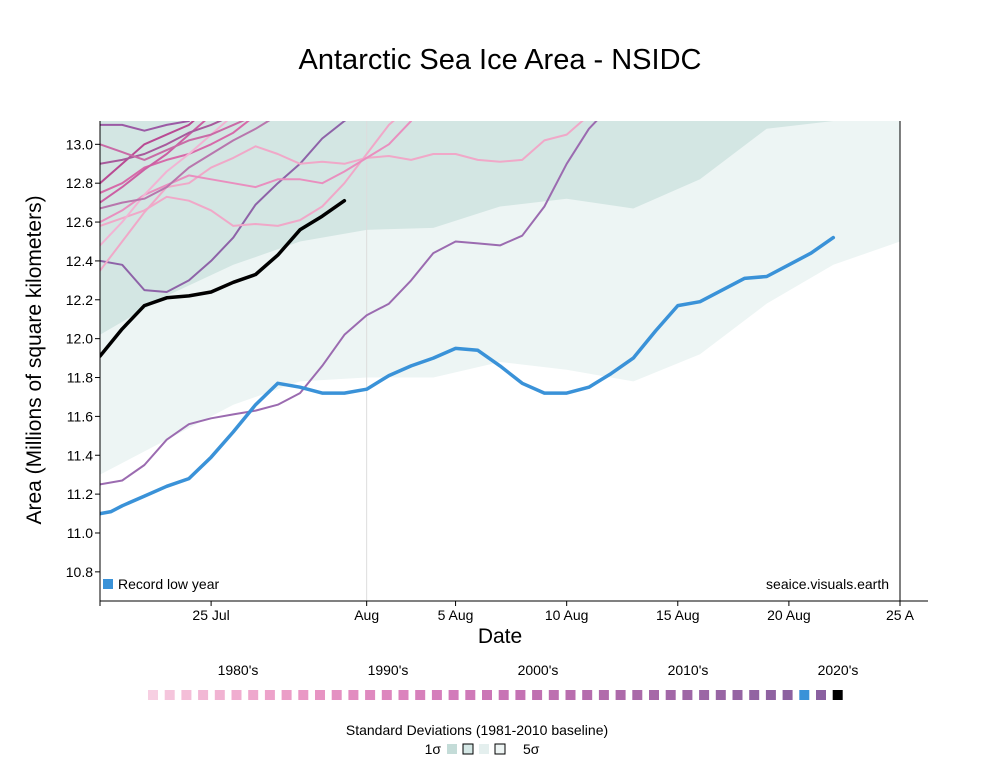 The image size is (1000, 780). Describe the element at coordinates (80, 378) in the screenshot. I see `y-tick-label: 11.8` at that location.